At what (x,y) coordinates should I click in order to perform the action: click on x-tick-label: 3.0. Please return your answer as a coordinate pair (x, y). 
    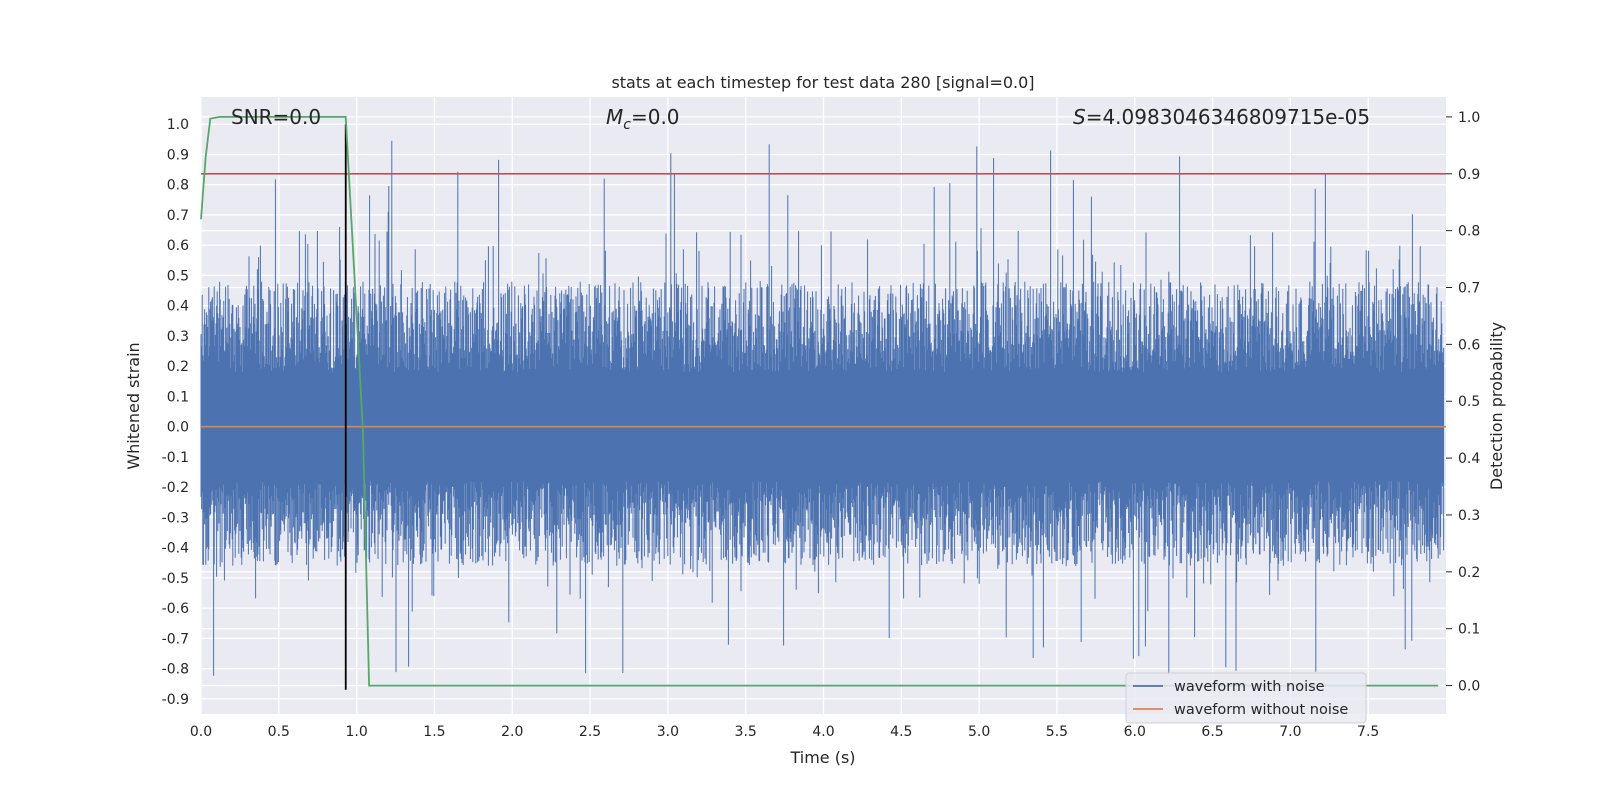
    Looking at the image, I should click on (668, 732).